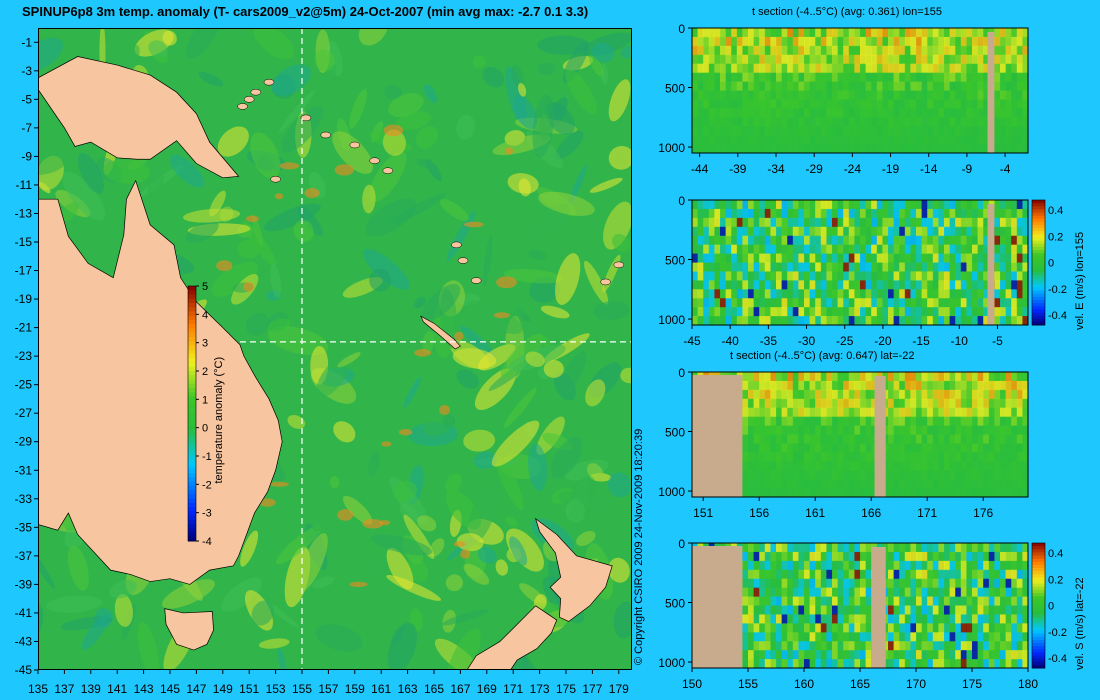 The image size is (1100, 700). What do you see at coordinates (192, 360) in the screenshot?
I see `map-colorbar-swatch` at bounding box center [192, 360].